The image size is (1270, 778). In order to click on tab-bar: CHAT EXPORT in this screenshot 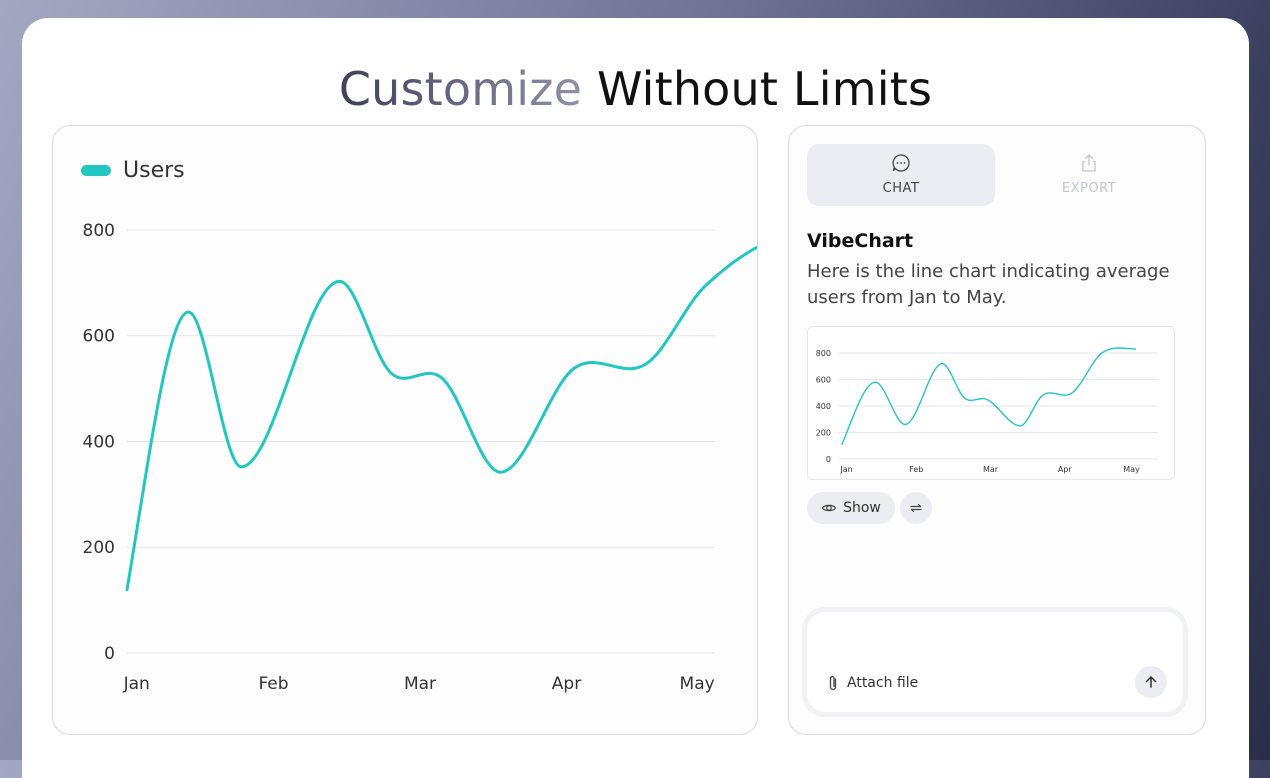, I will do `click(996, 175)`.